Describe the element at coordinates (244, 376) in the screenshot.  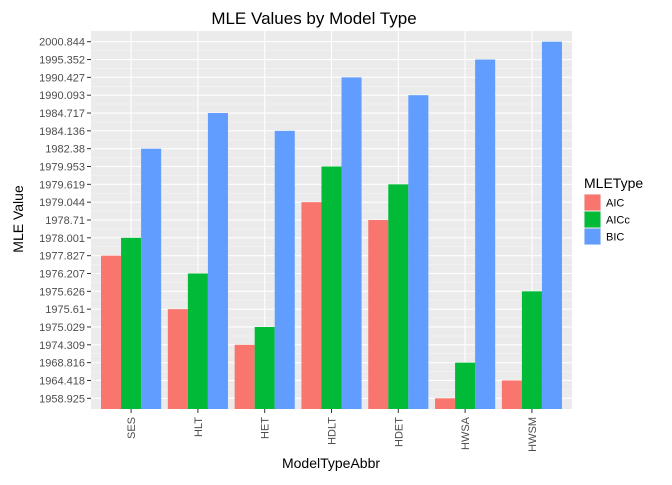
I see `bar-aic-het` at that location.